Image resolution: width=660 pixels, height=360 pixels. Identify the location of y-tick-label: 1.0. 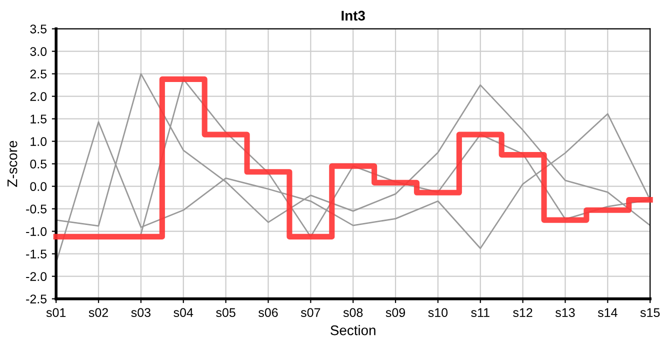
(38, 141).